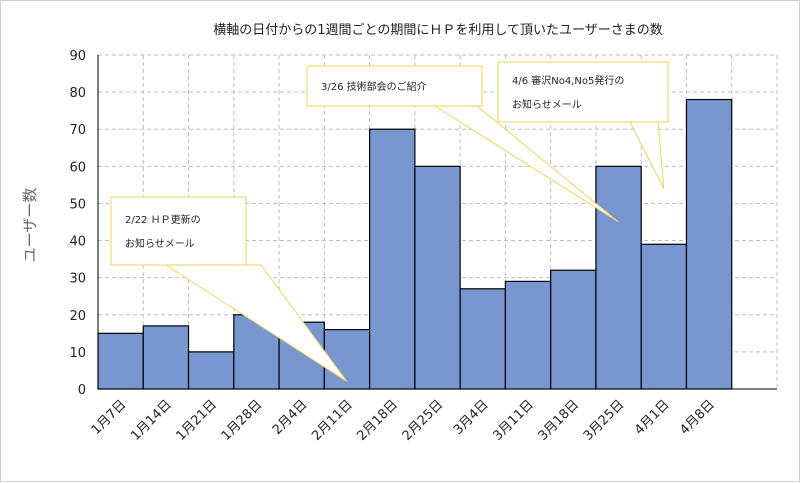 The image size is (800, 483). Describe the element at coordinates (482, 339) in the screenshot. I see `bar-3月4日` at that location.